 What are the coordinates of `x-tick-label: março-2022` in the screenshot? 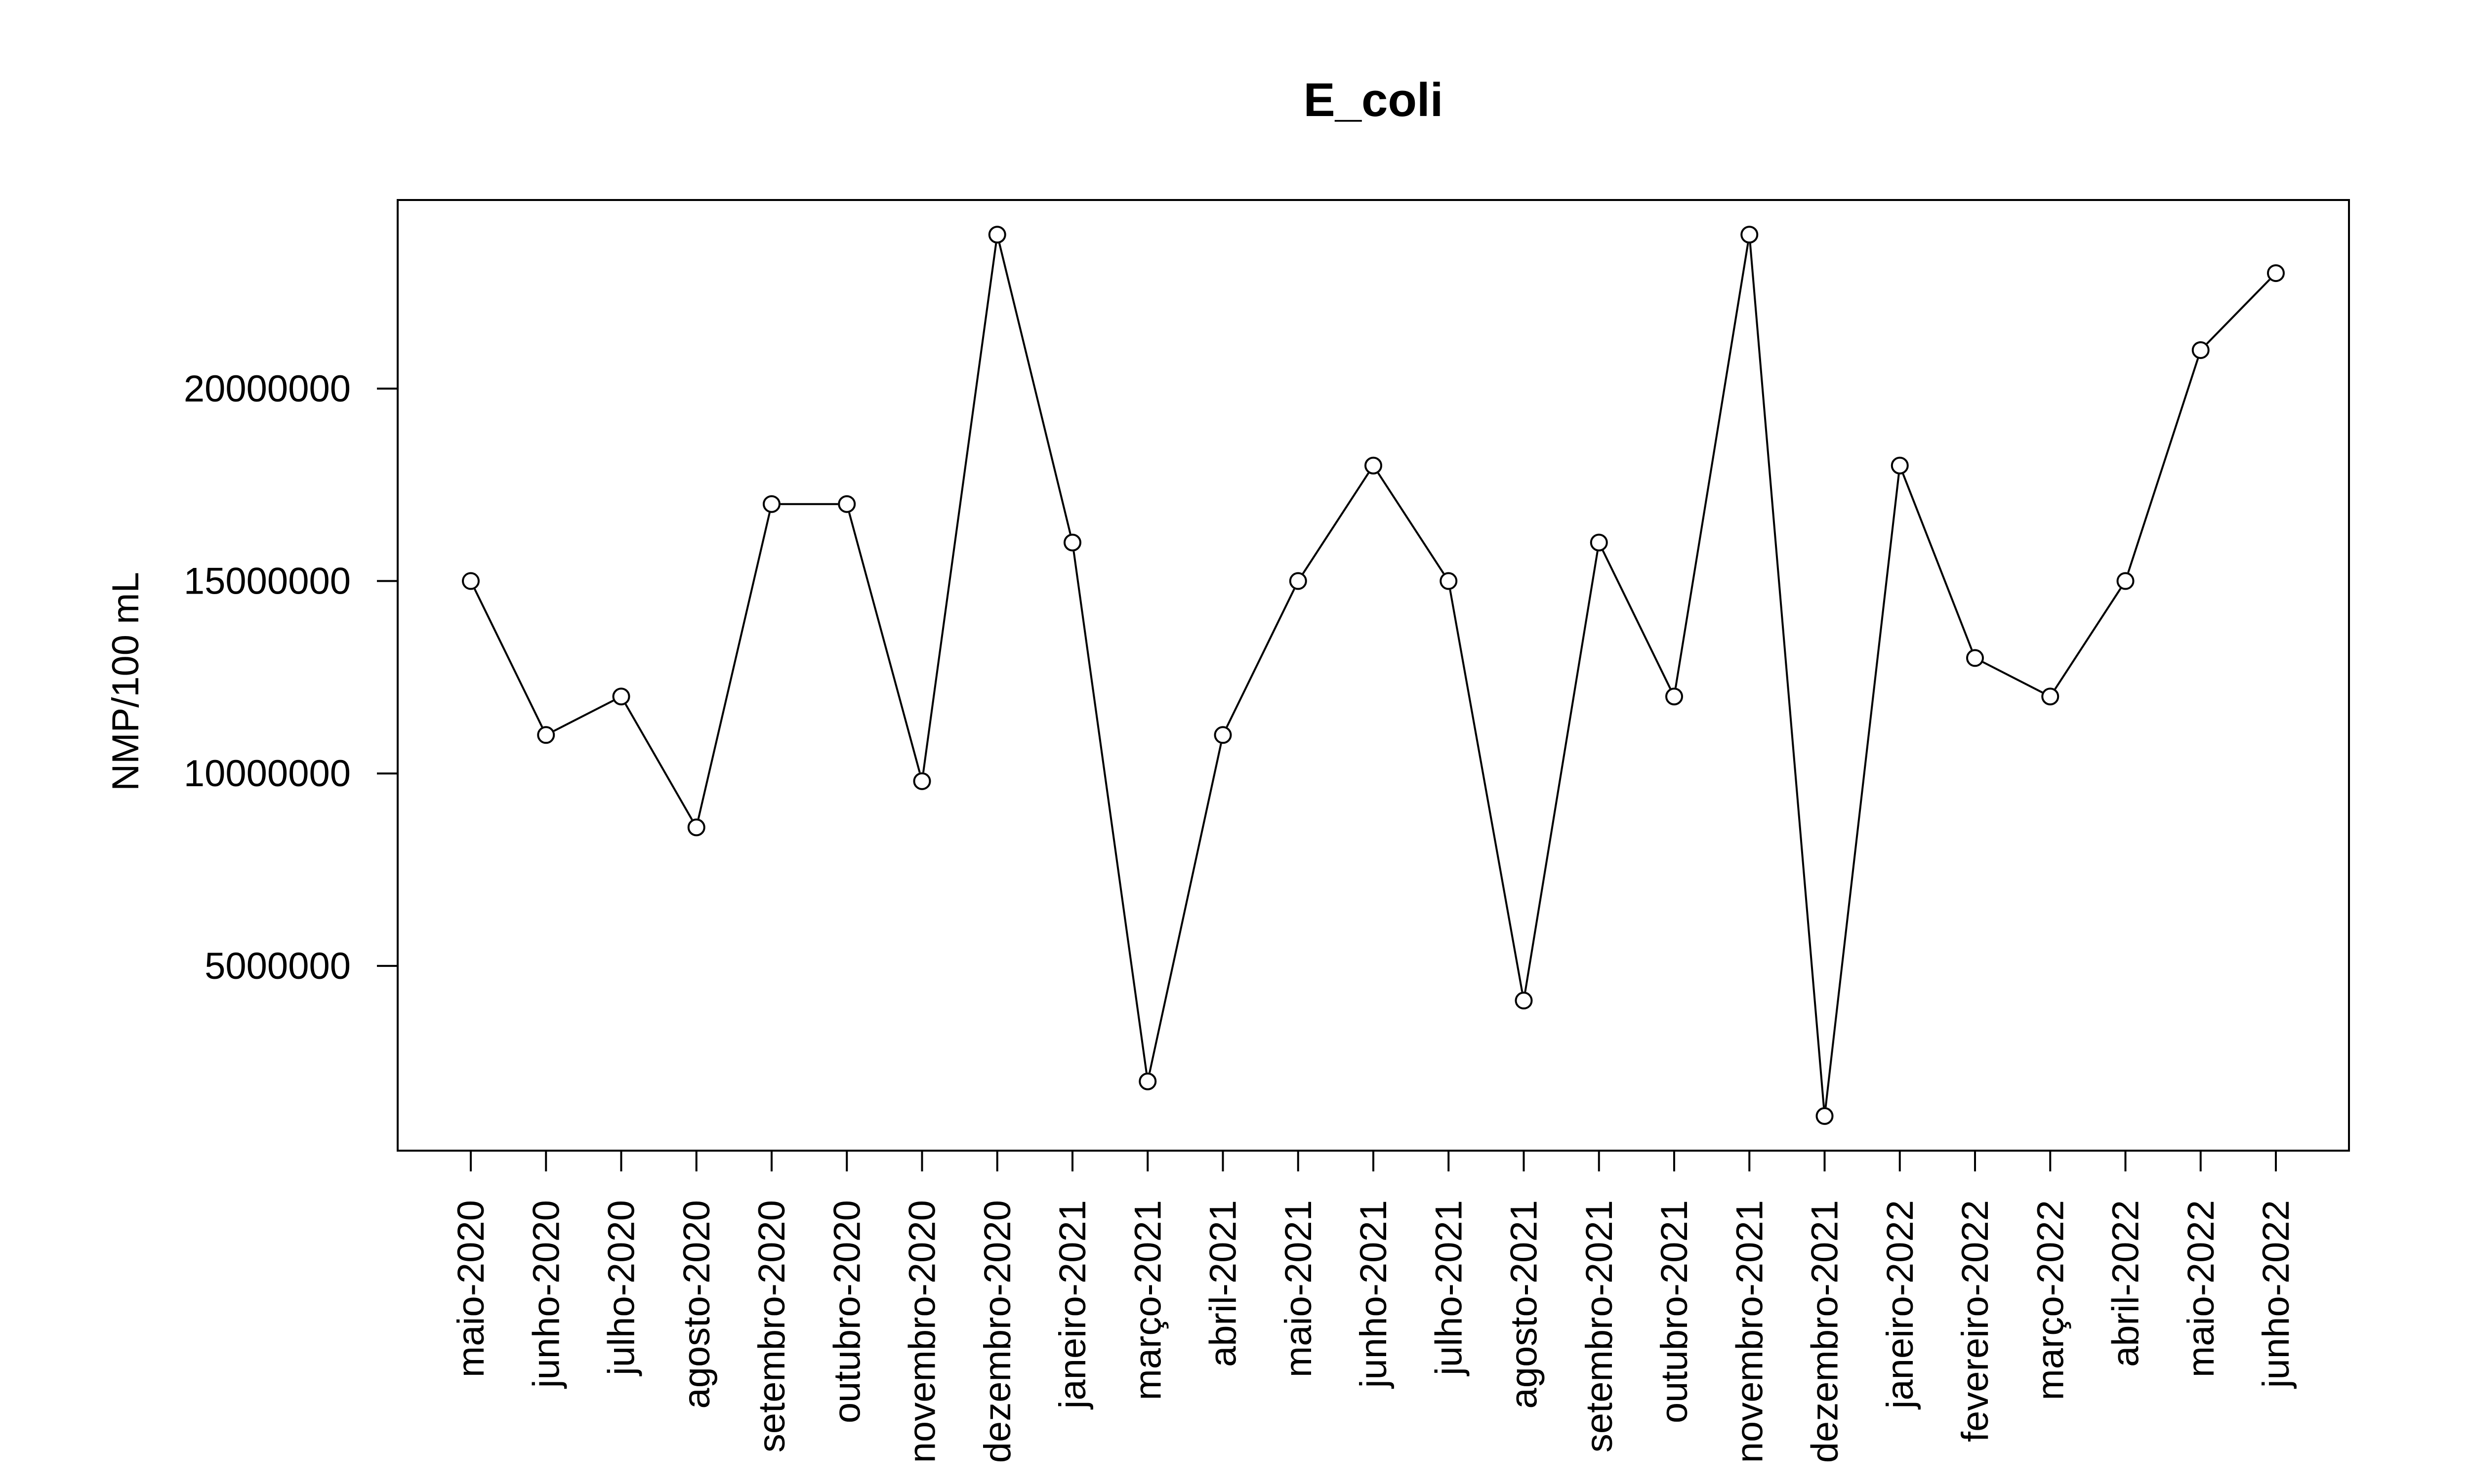 It's located at (2050, 1300).